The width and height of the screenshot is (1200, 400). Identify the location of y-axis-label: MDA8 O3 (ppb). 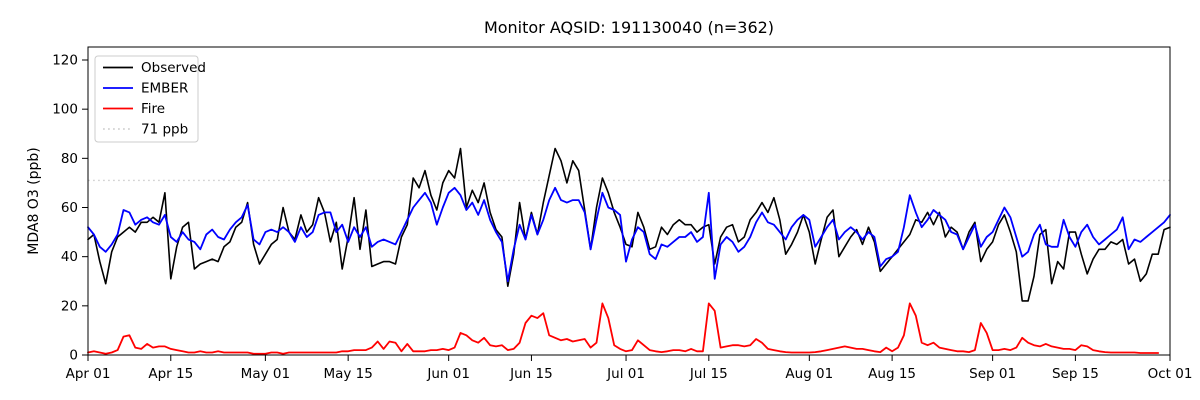
(34, 201).